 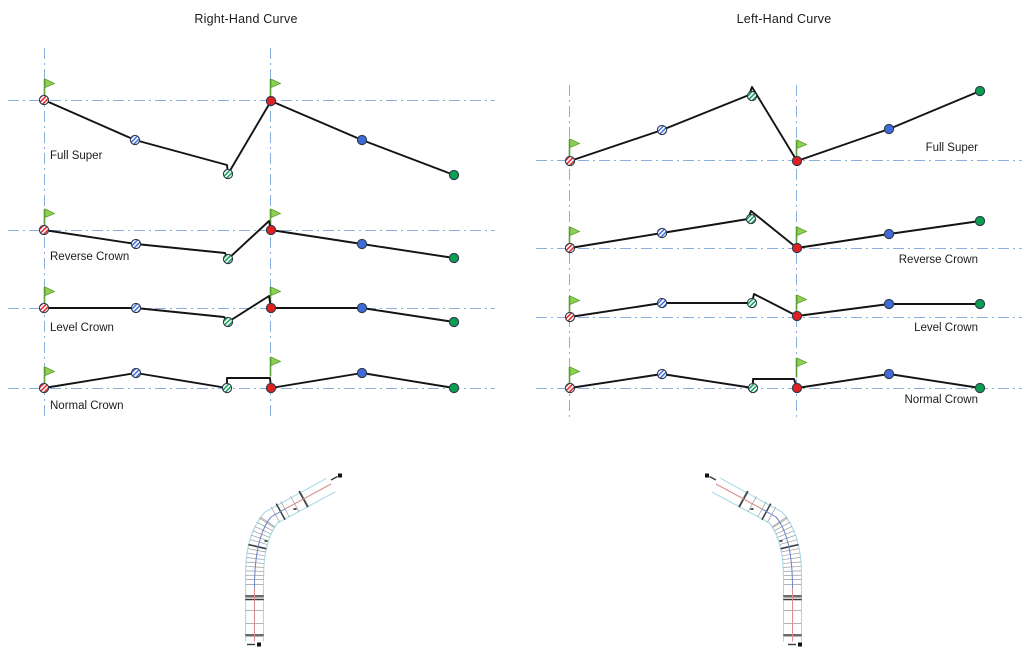 I want to click on row-label-normal-crown-left: Normal Crown, so click(x=87, y=406).